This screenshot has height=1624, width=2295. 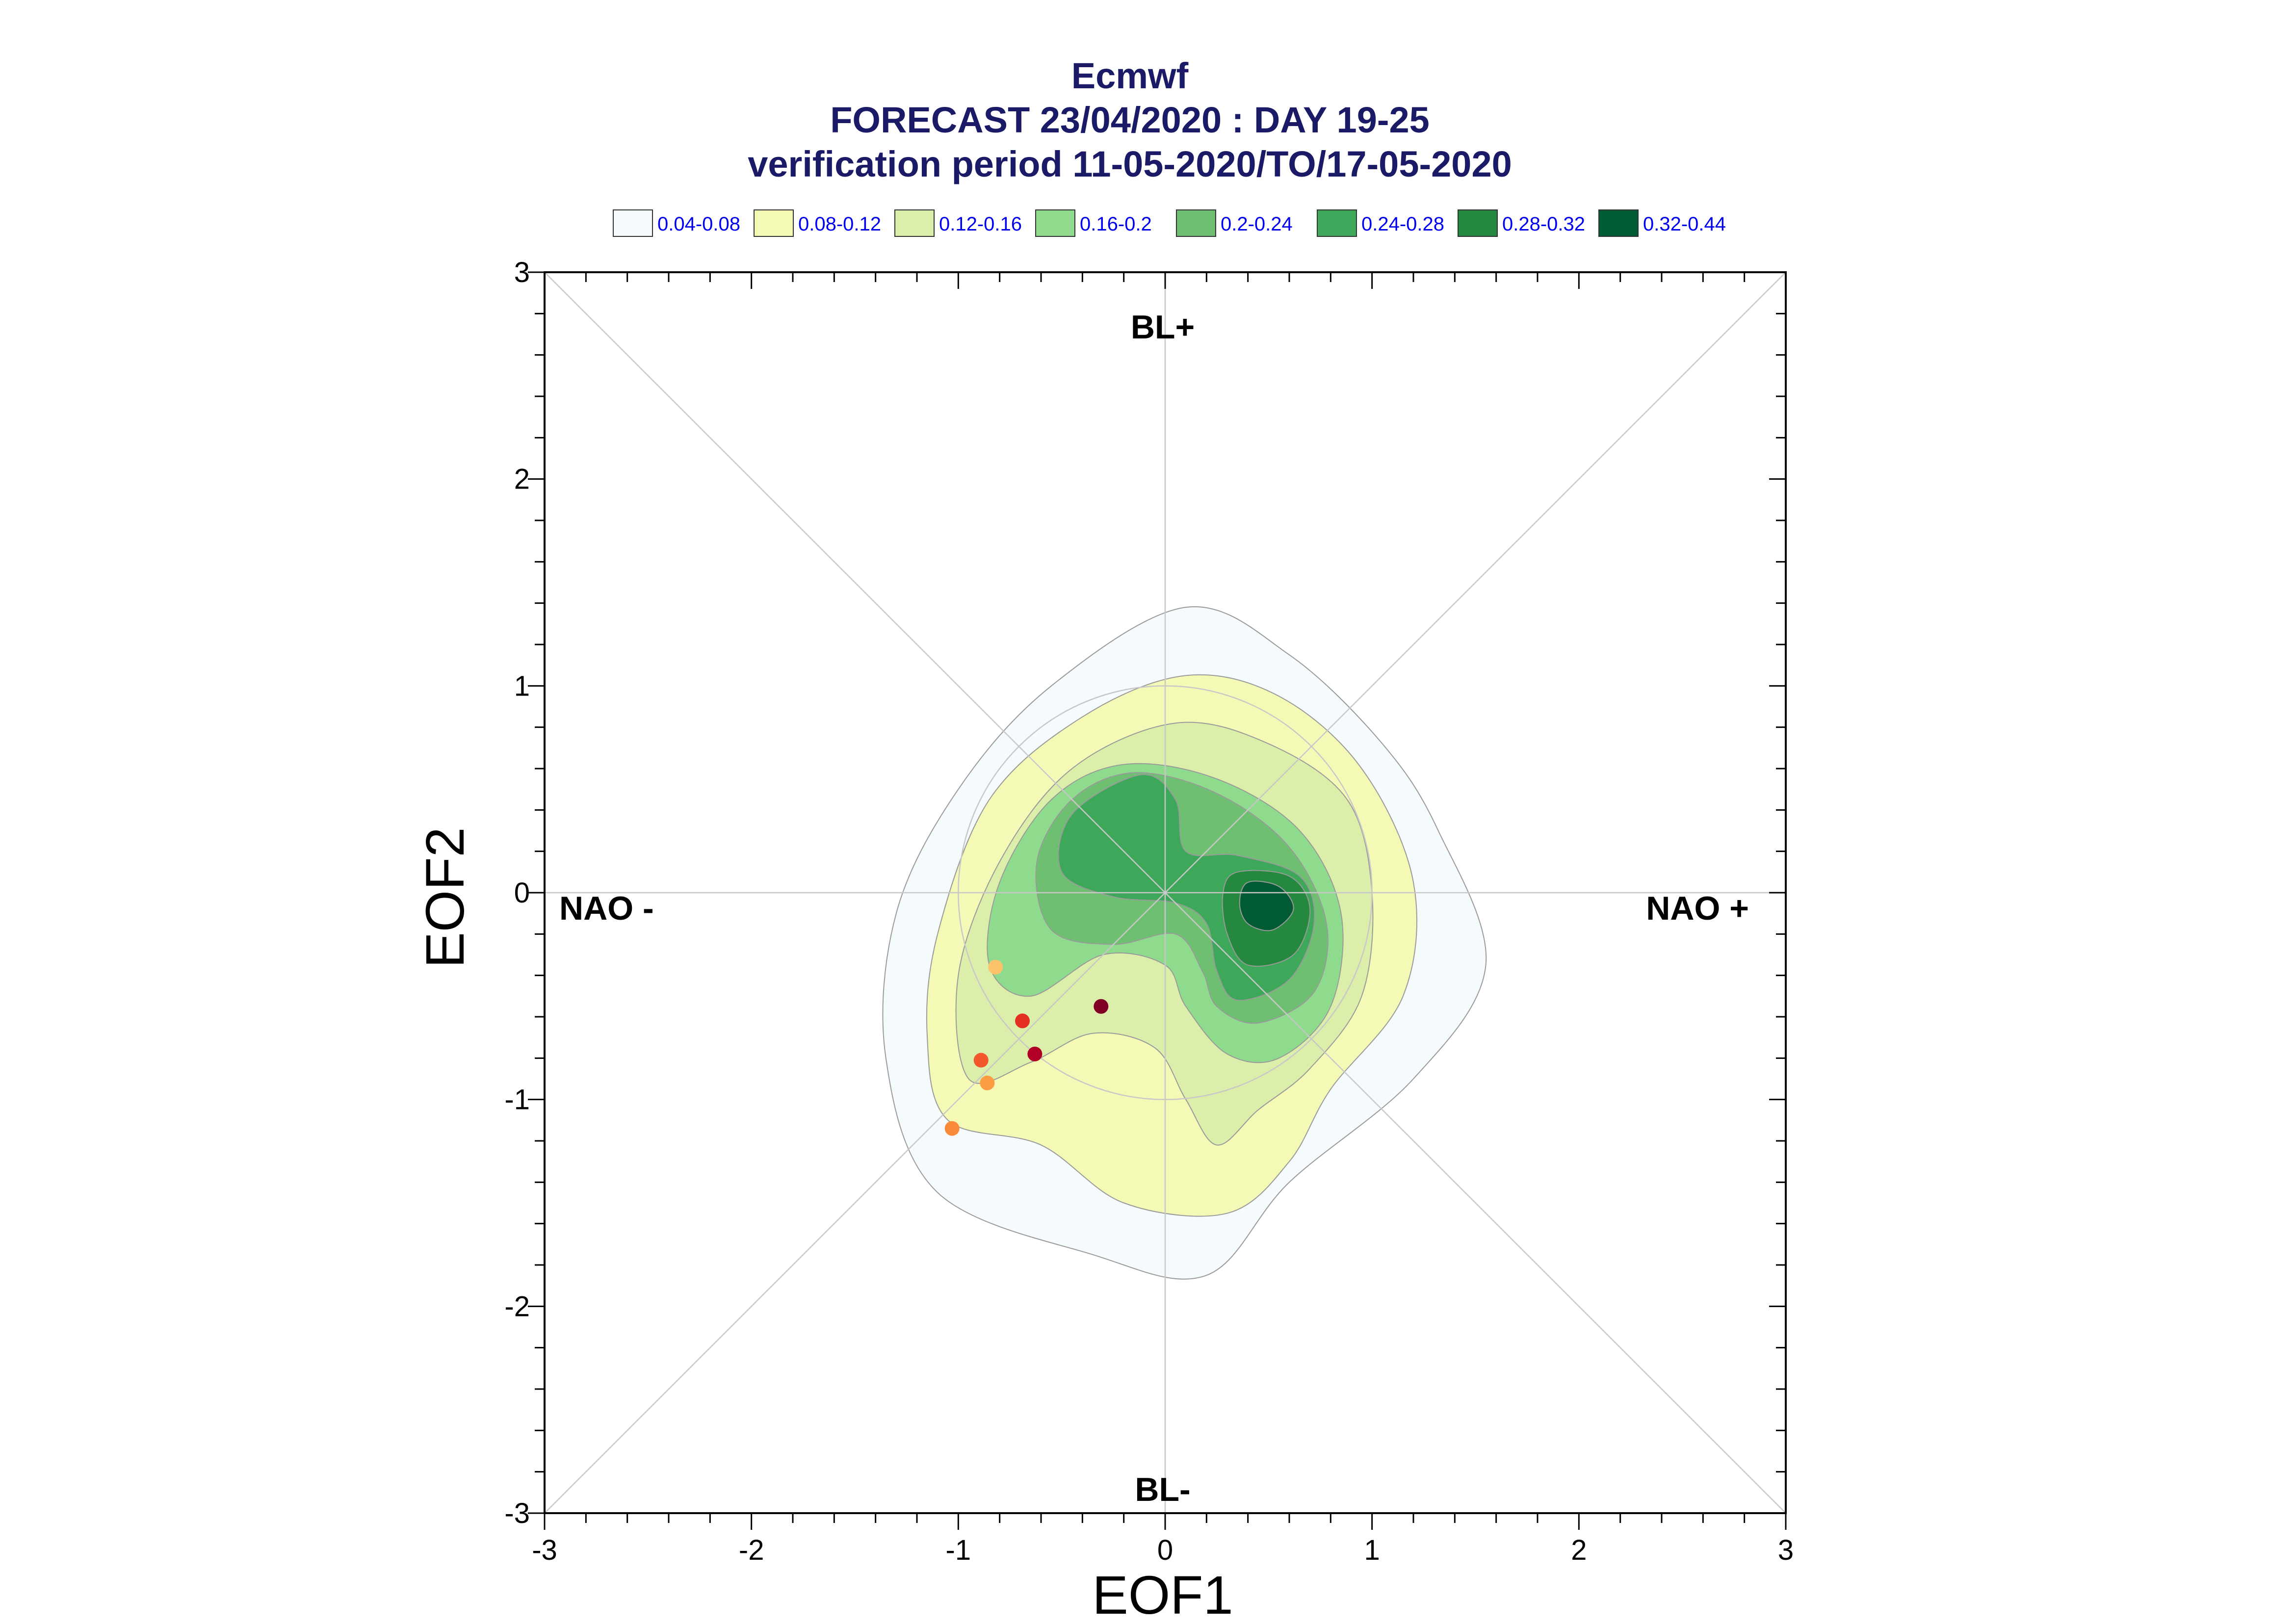 I want to click on y-tick-label: -3, so click(x=517, y=1513).